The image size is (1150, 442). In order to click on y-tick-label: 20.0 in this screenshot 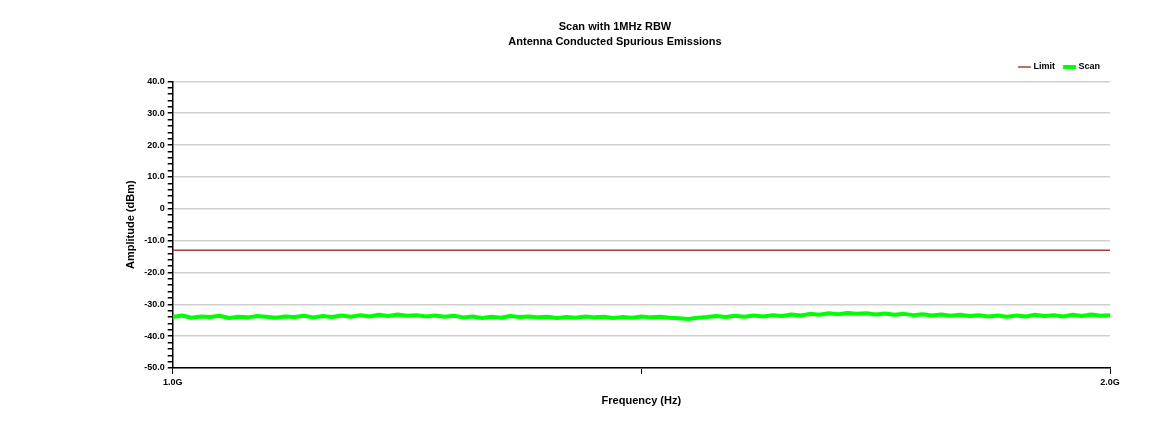, I will do `click(156, 144)`.